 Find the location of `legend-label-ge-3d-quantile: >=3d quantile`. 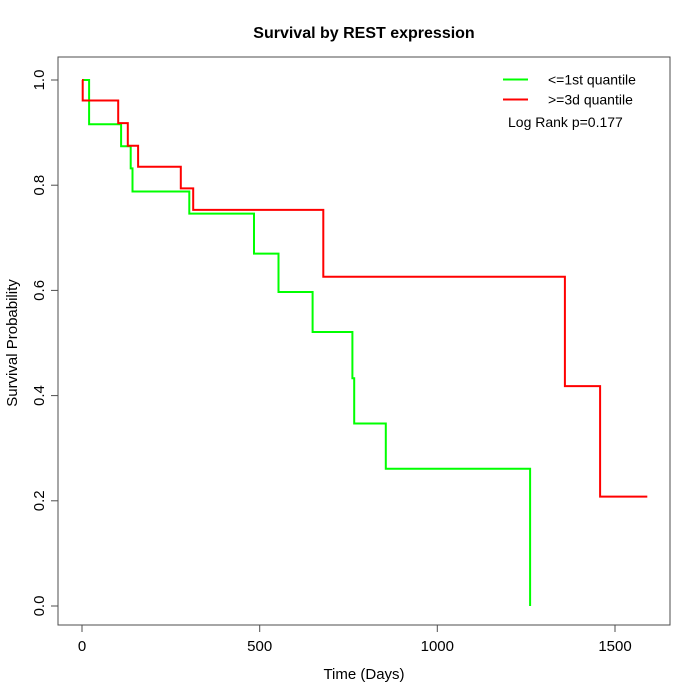

legend-label-ge-3d-quantile: >=3d quantile is located at coordinates (590, 100).